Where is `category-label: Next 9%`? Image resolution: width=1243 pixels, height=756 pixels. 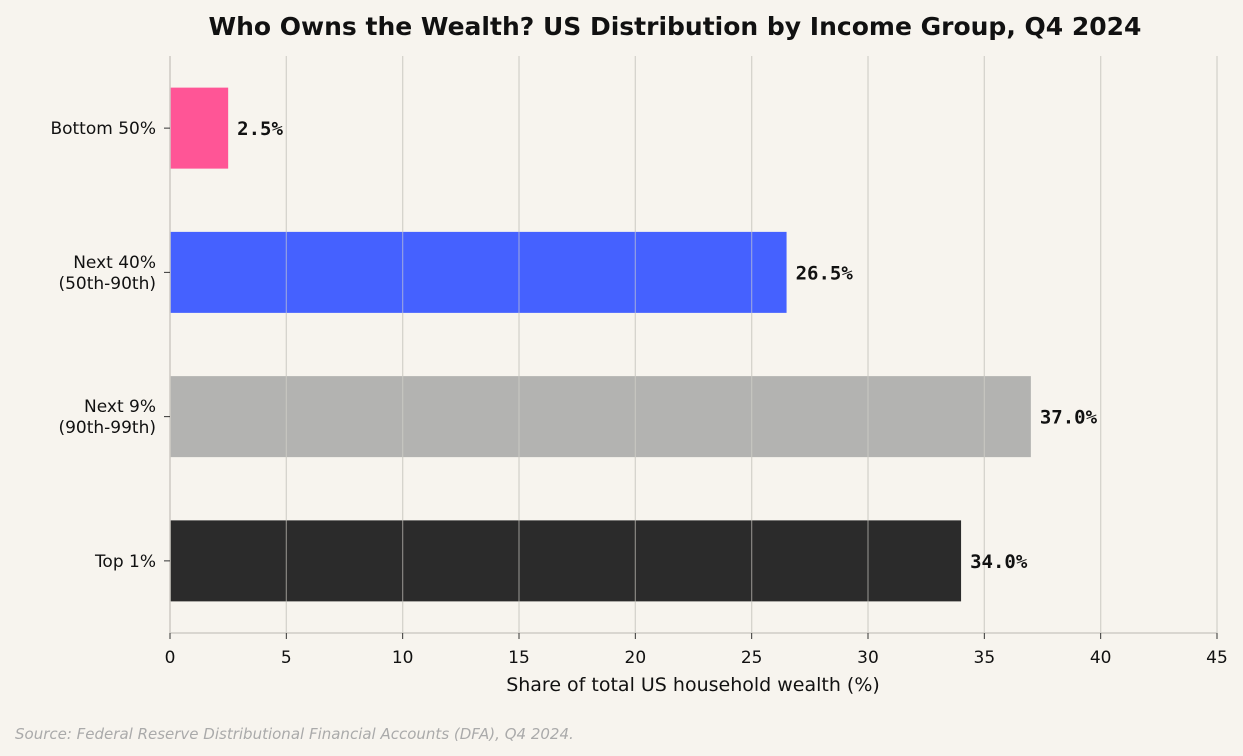
category-label: Next 9% is located at coordinates (120, 407).